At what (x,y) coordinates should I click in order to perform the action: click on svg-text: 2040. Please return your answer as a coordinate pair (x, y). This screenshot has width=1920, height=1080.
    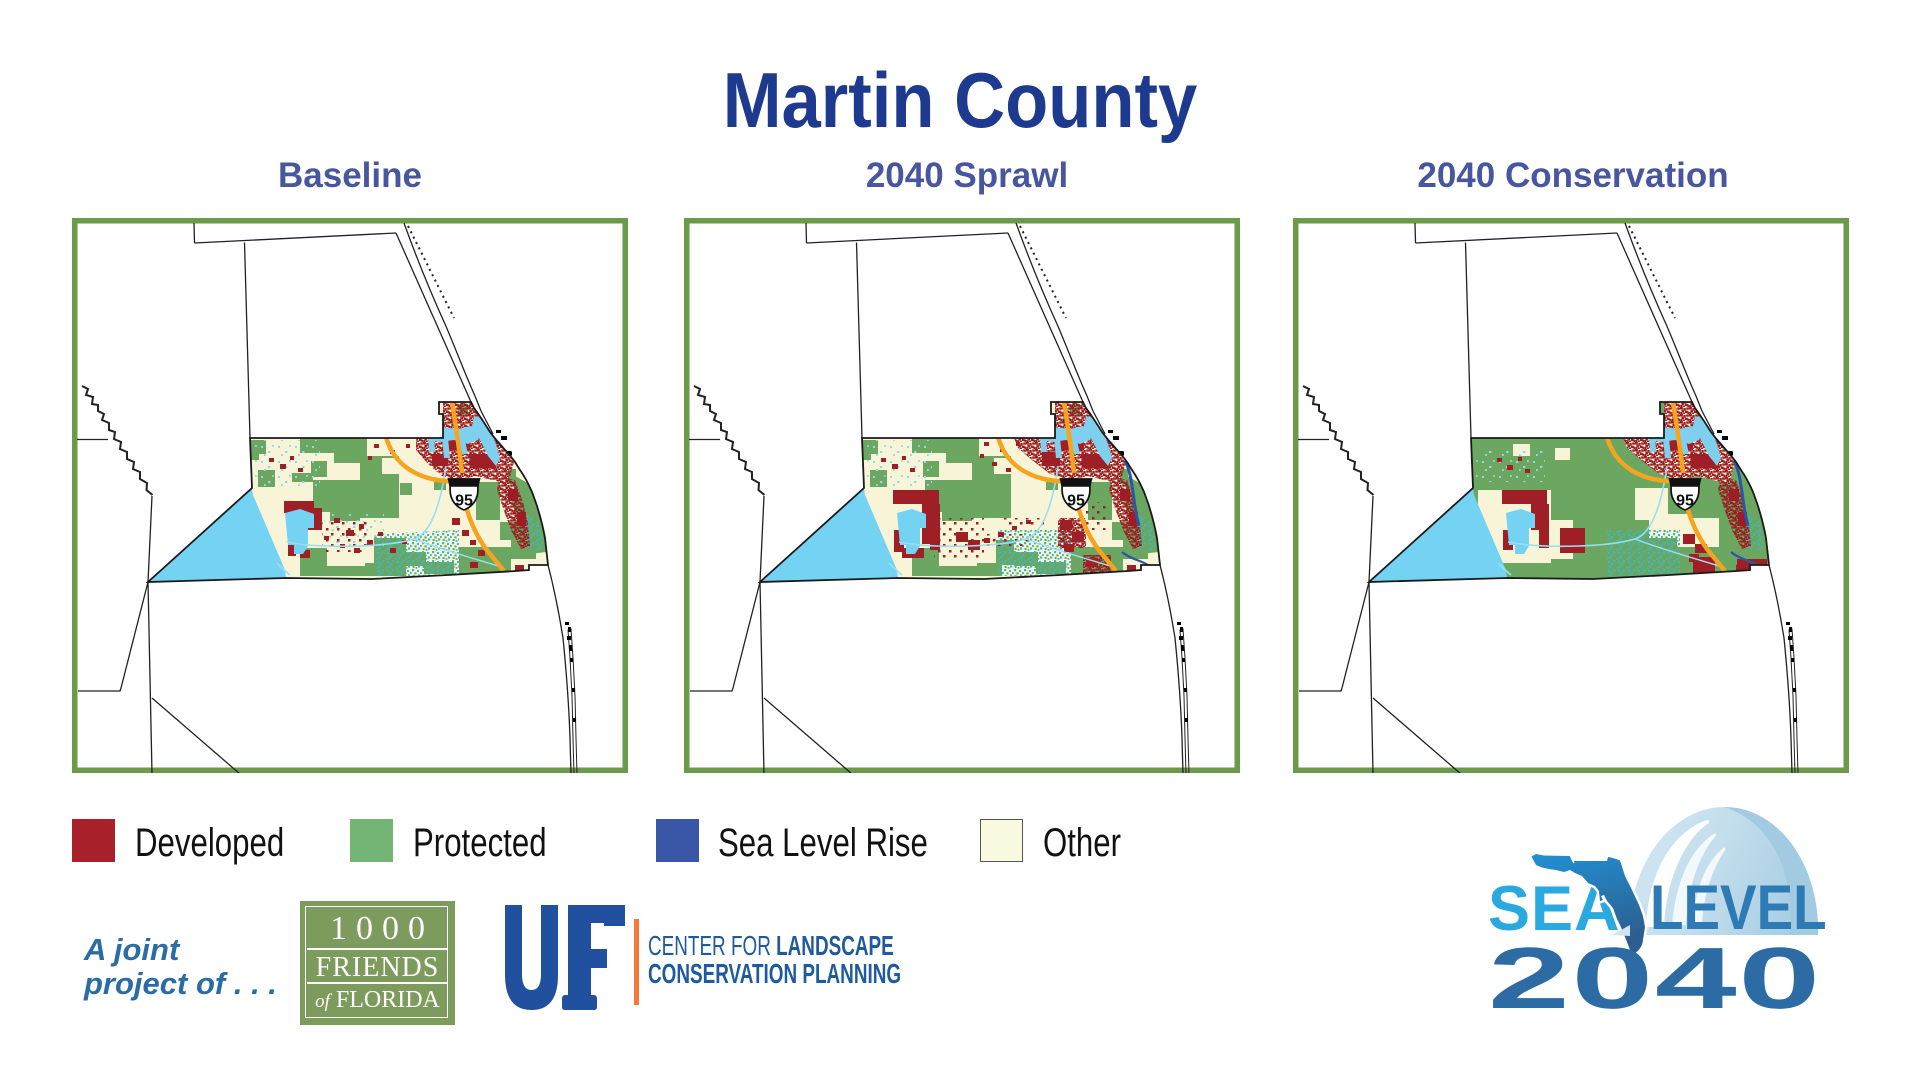
    Looking at the image, I should click on (1655, 977).